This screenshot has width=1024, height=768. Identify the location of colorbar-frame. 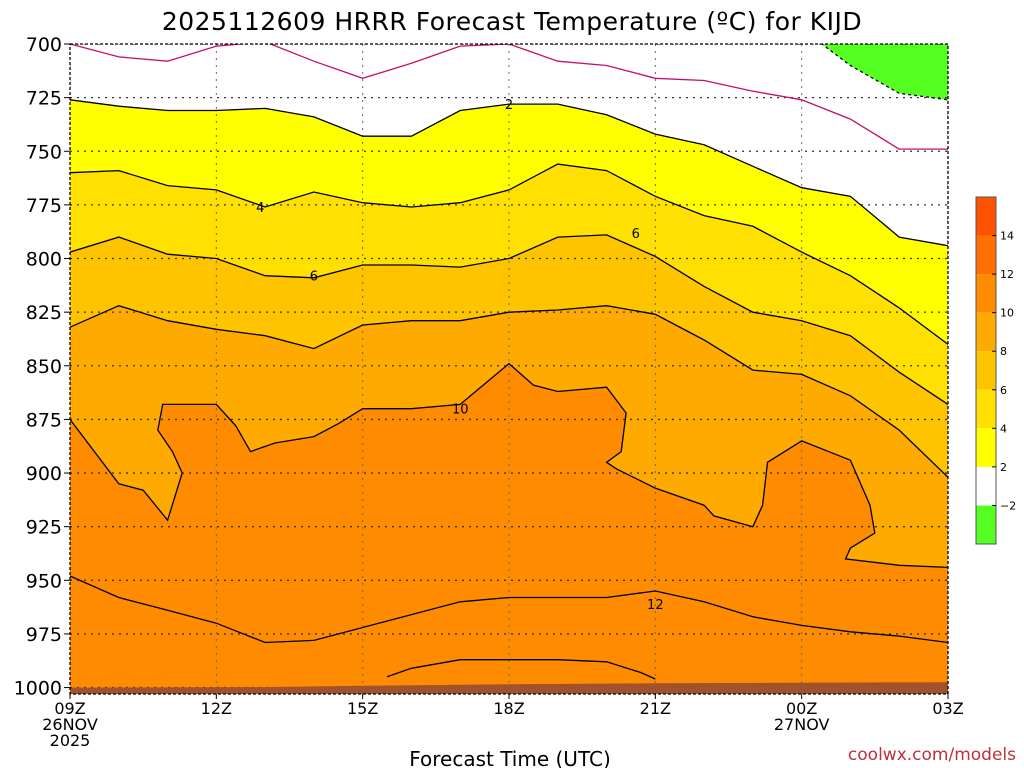
(986, 370).